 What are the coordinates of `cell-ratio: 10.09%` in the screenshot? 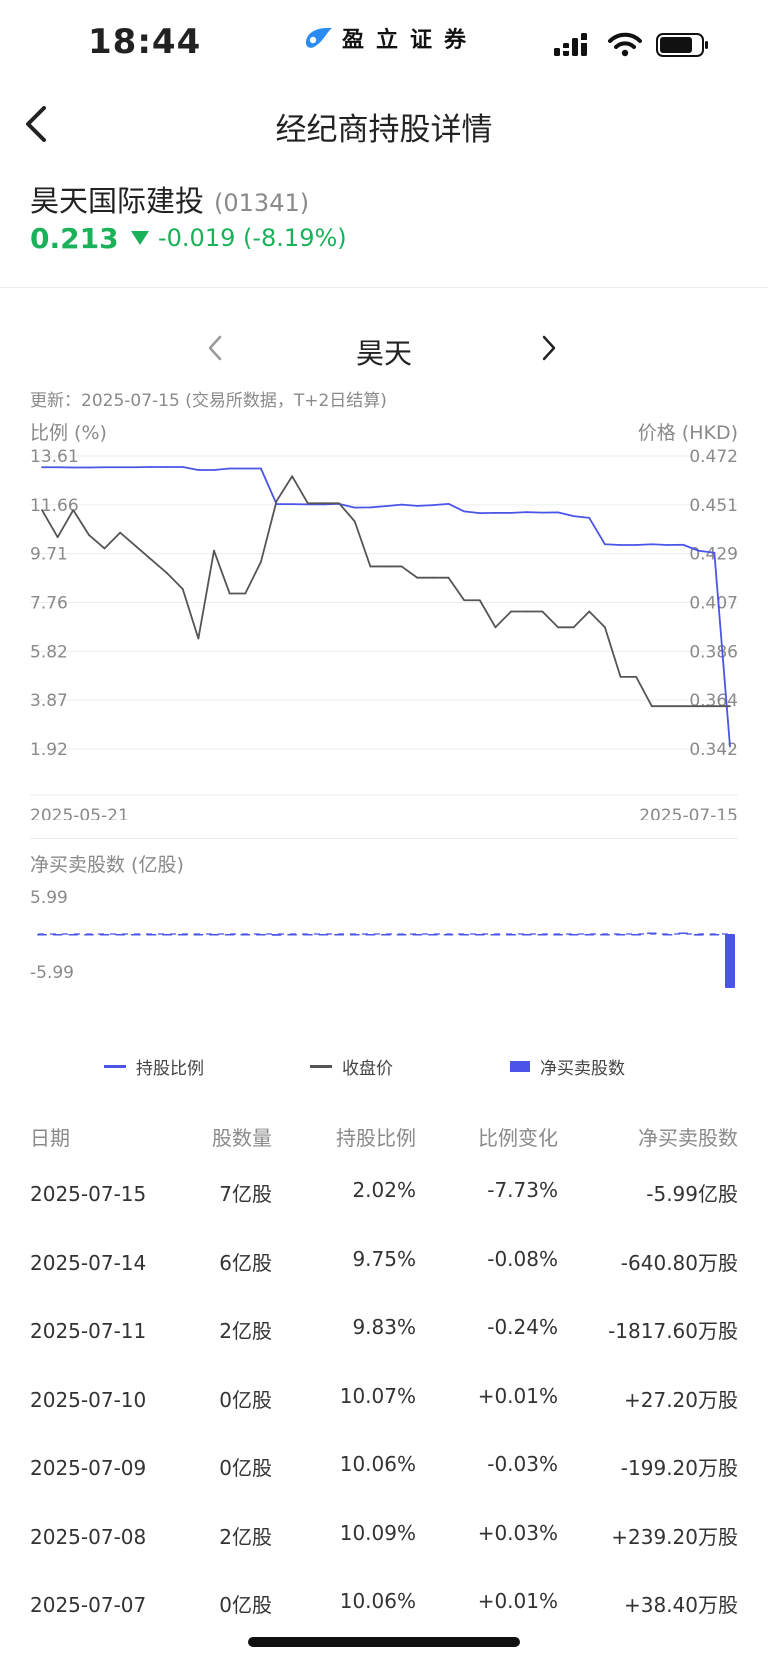 It's located at (377, 1532).